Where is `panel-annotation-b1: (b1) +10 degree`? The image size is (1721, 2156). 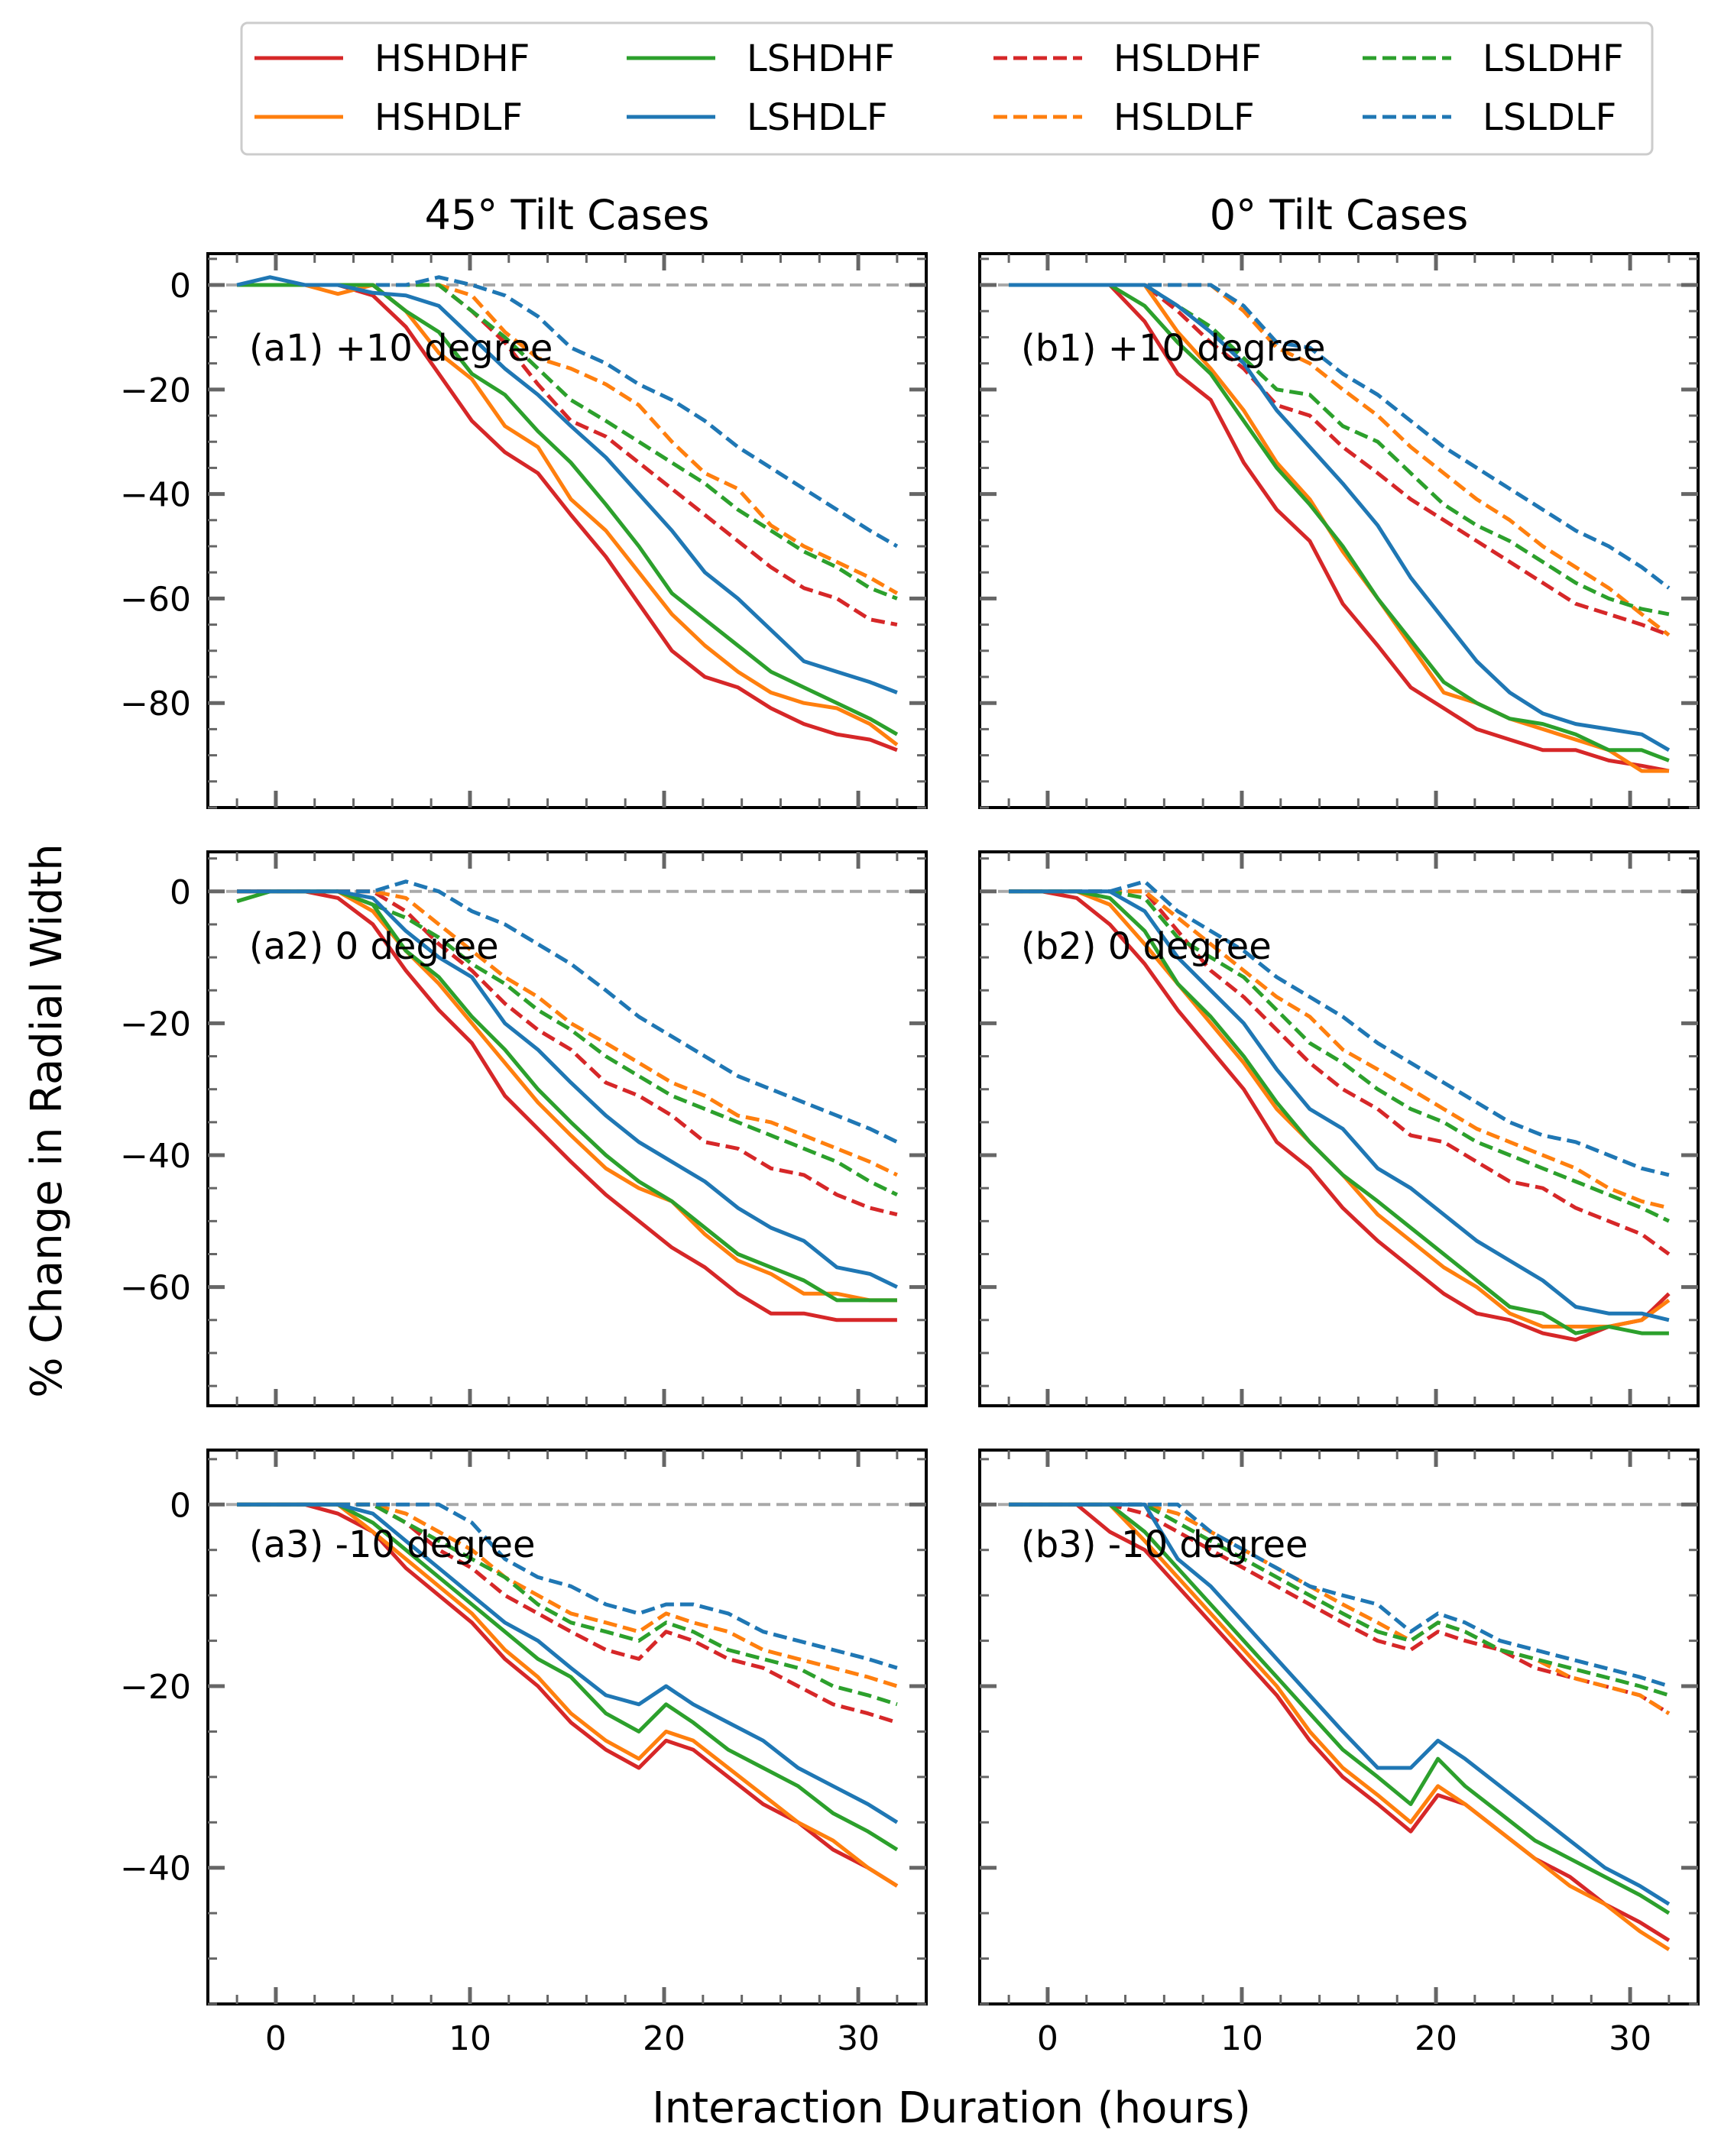 panel-annotation-b1: (b1) +10 degree is located at coordinates (1173, 349).